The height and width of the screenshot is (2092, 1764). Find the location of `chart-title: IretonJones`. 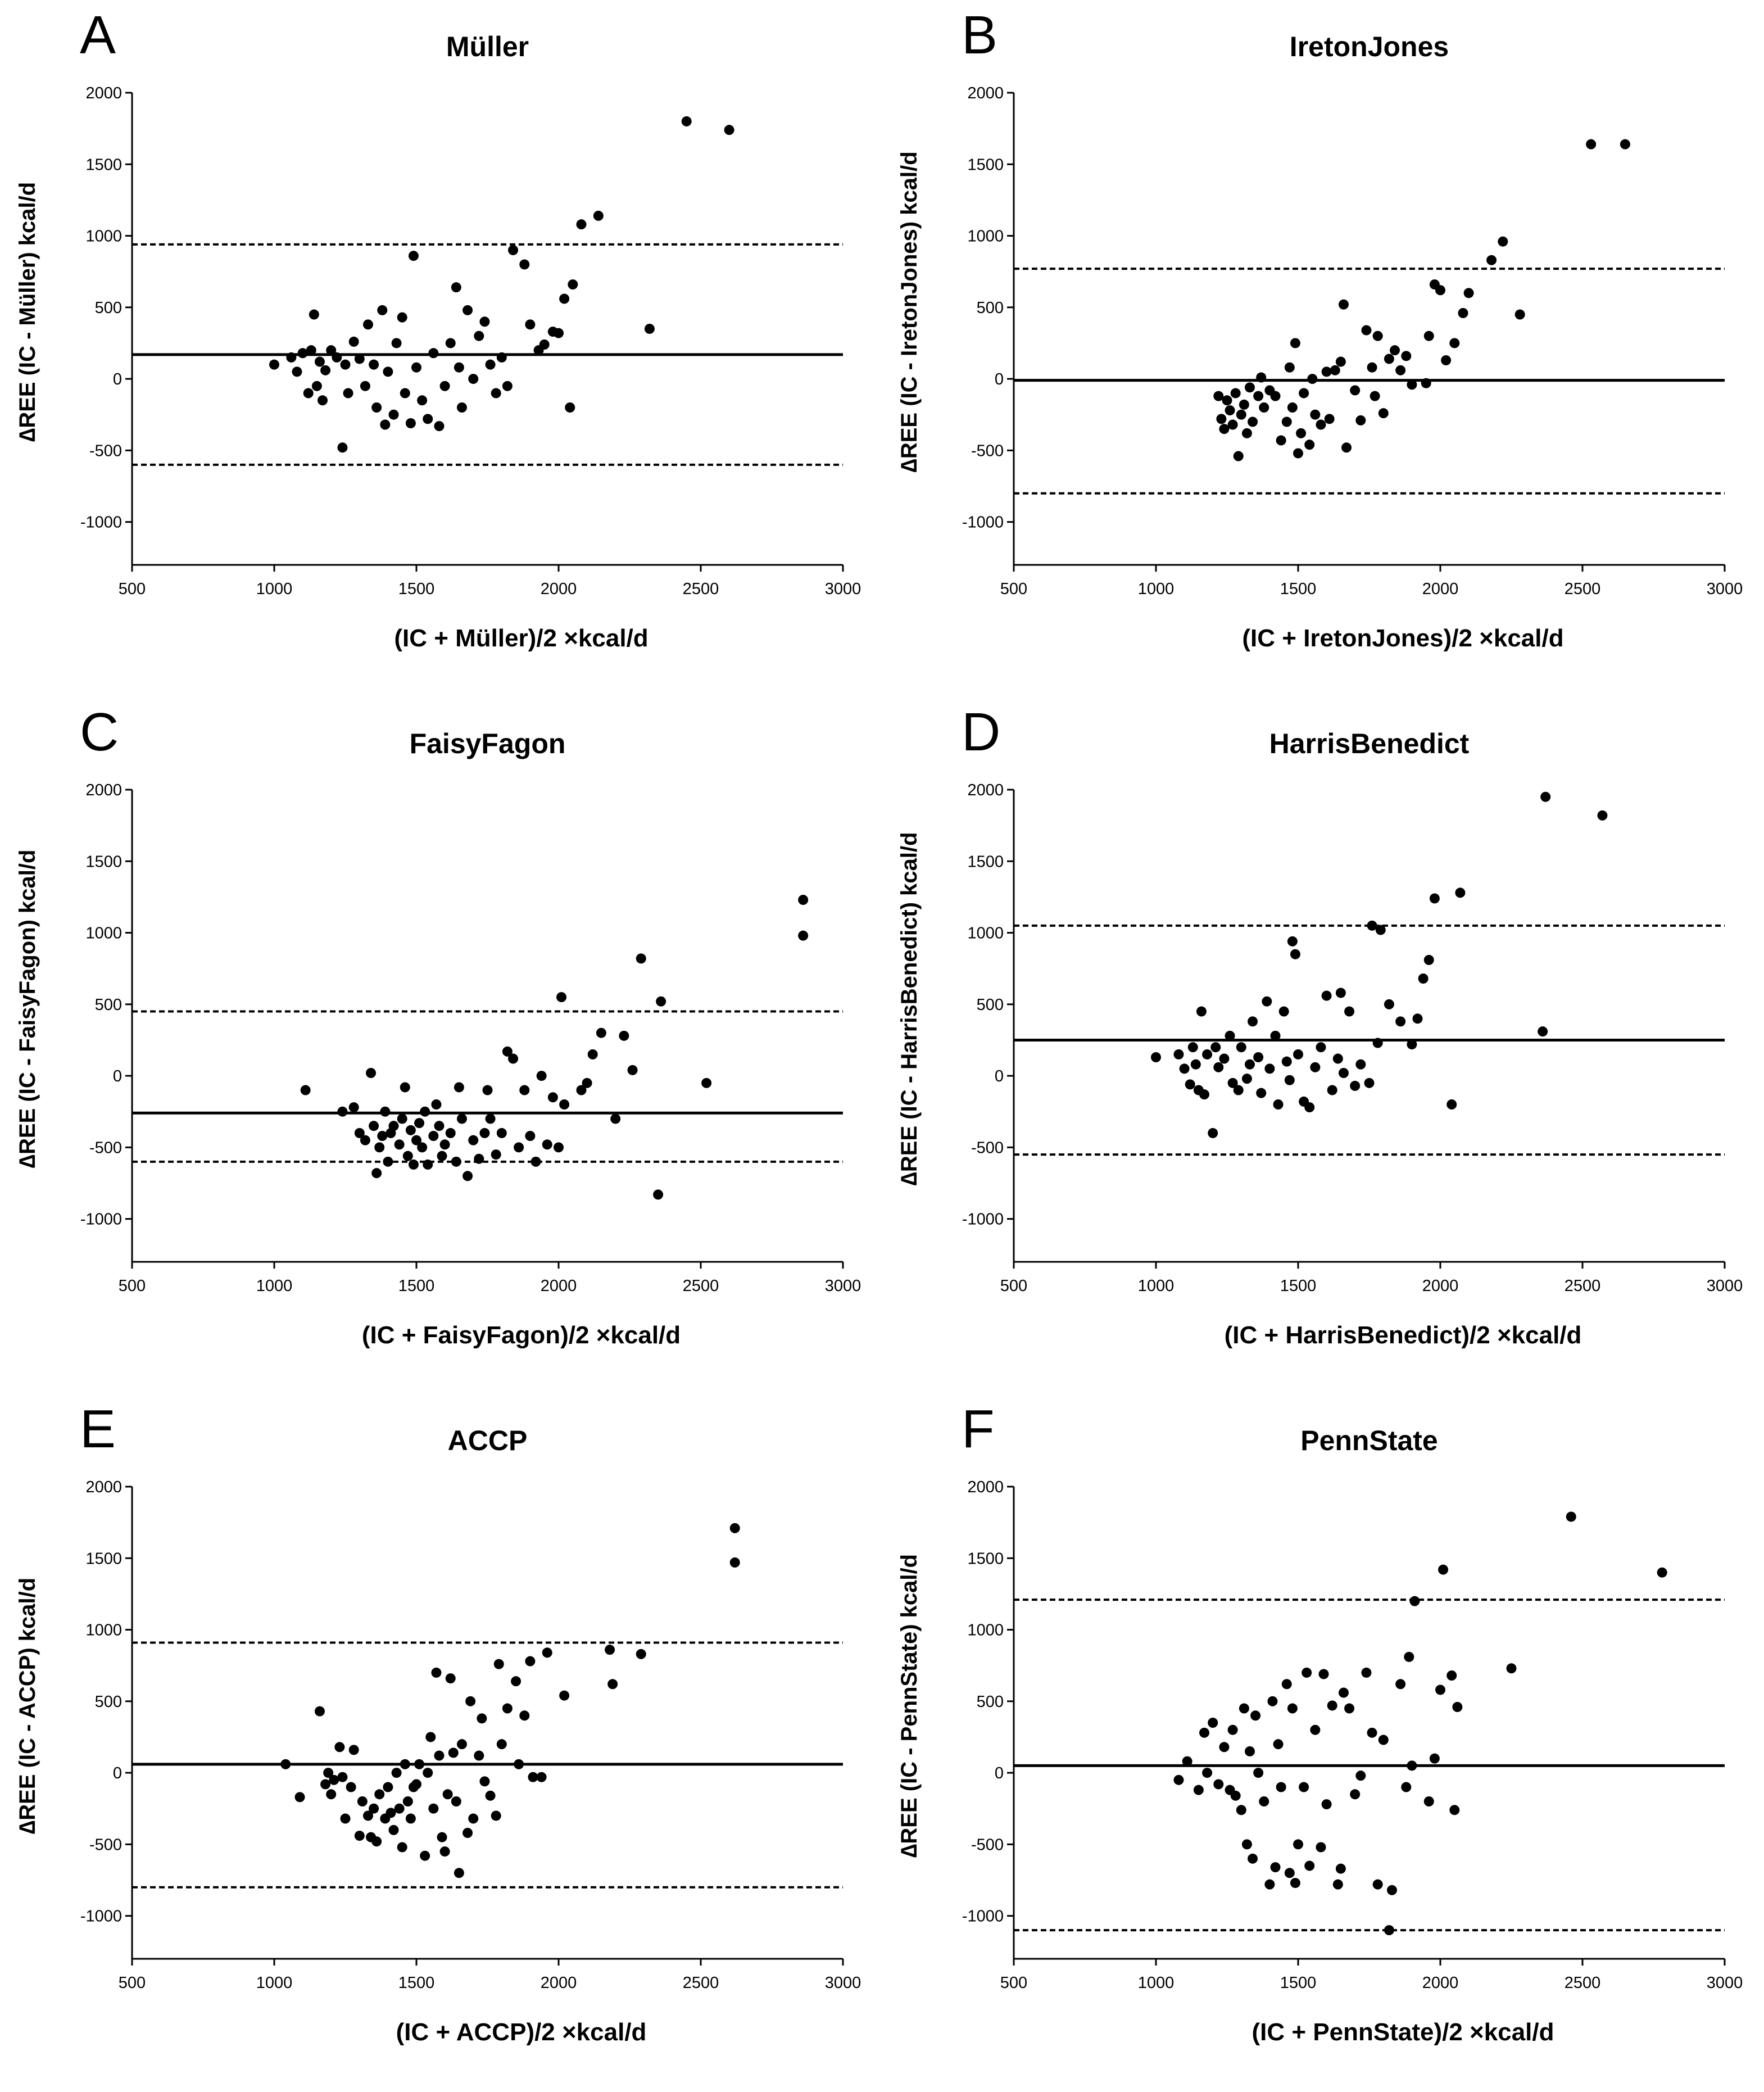

chart-title: IretonJones is located at coordinates (1369, 46).